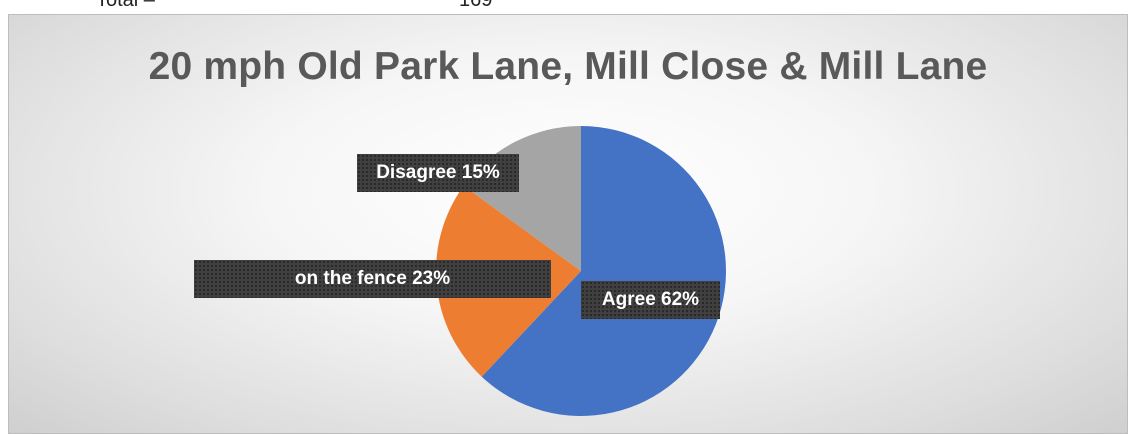 Image resolution: width=1139 pixels, height=434 pixels. What do you see at coordinates (476, 5) in the screenshot?
I see `total-value: 169` at bounding box center [476, 5].